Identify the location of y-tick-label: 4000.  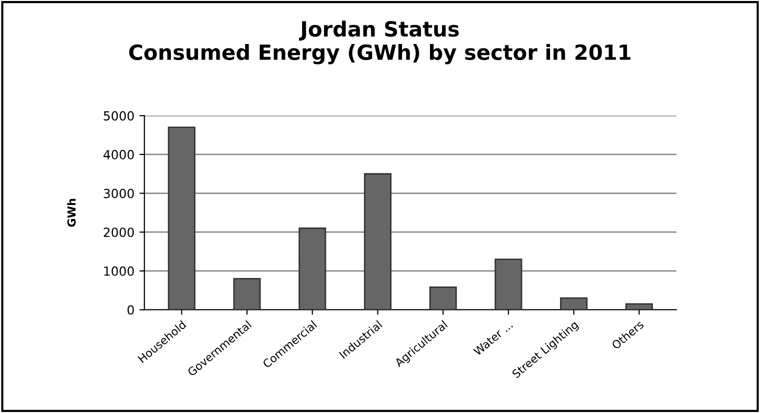
(118, 155).